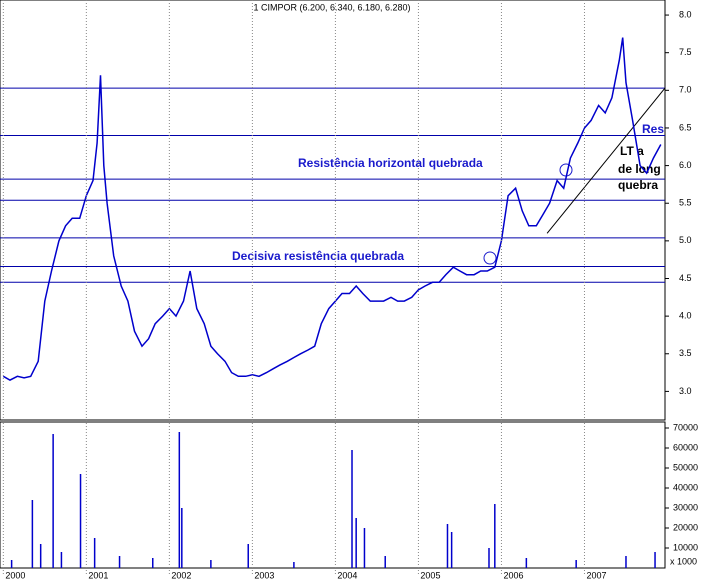 This screenshot has height=587, width=707. Describe the element at coordinates (683, 561) in the screenshot. I see `volume-unit: x 1000` at that location.